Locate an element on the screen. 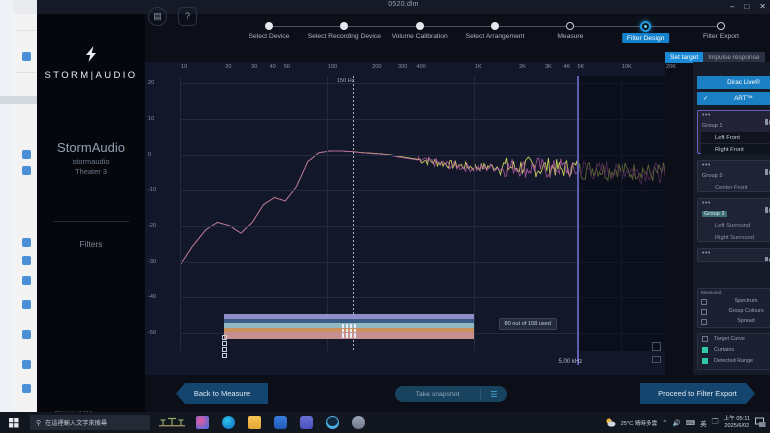  taskbar-clock: 上午 05:11 2025/6/02 is located at coordinates (737, 422).